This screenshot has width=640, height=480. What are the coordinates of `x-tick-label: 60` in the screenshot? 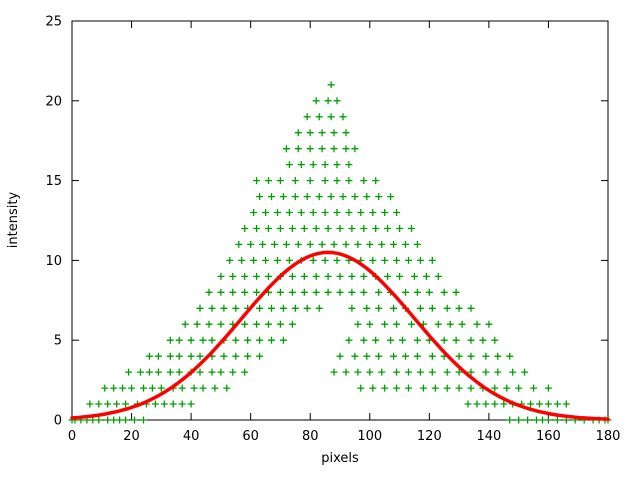 It's located at (250, 436).